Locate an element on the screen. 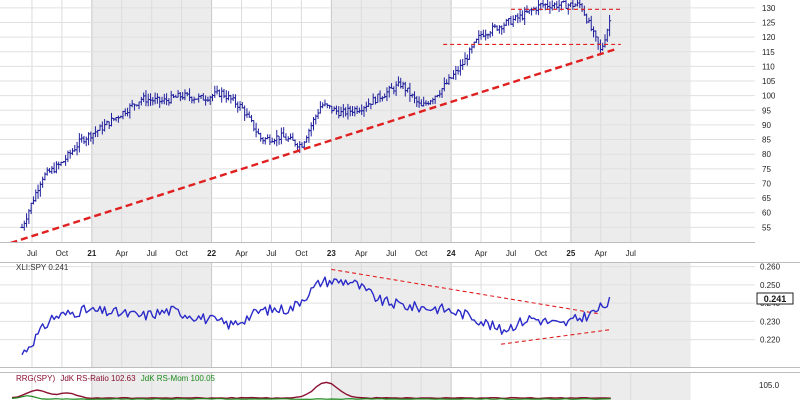 This screenshot has width=800, height=405. rs-last-value-text: 0.241 is located at coordinates (775, 299).